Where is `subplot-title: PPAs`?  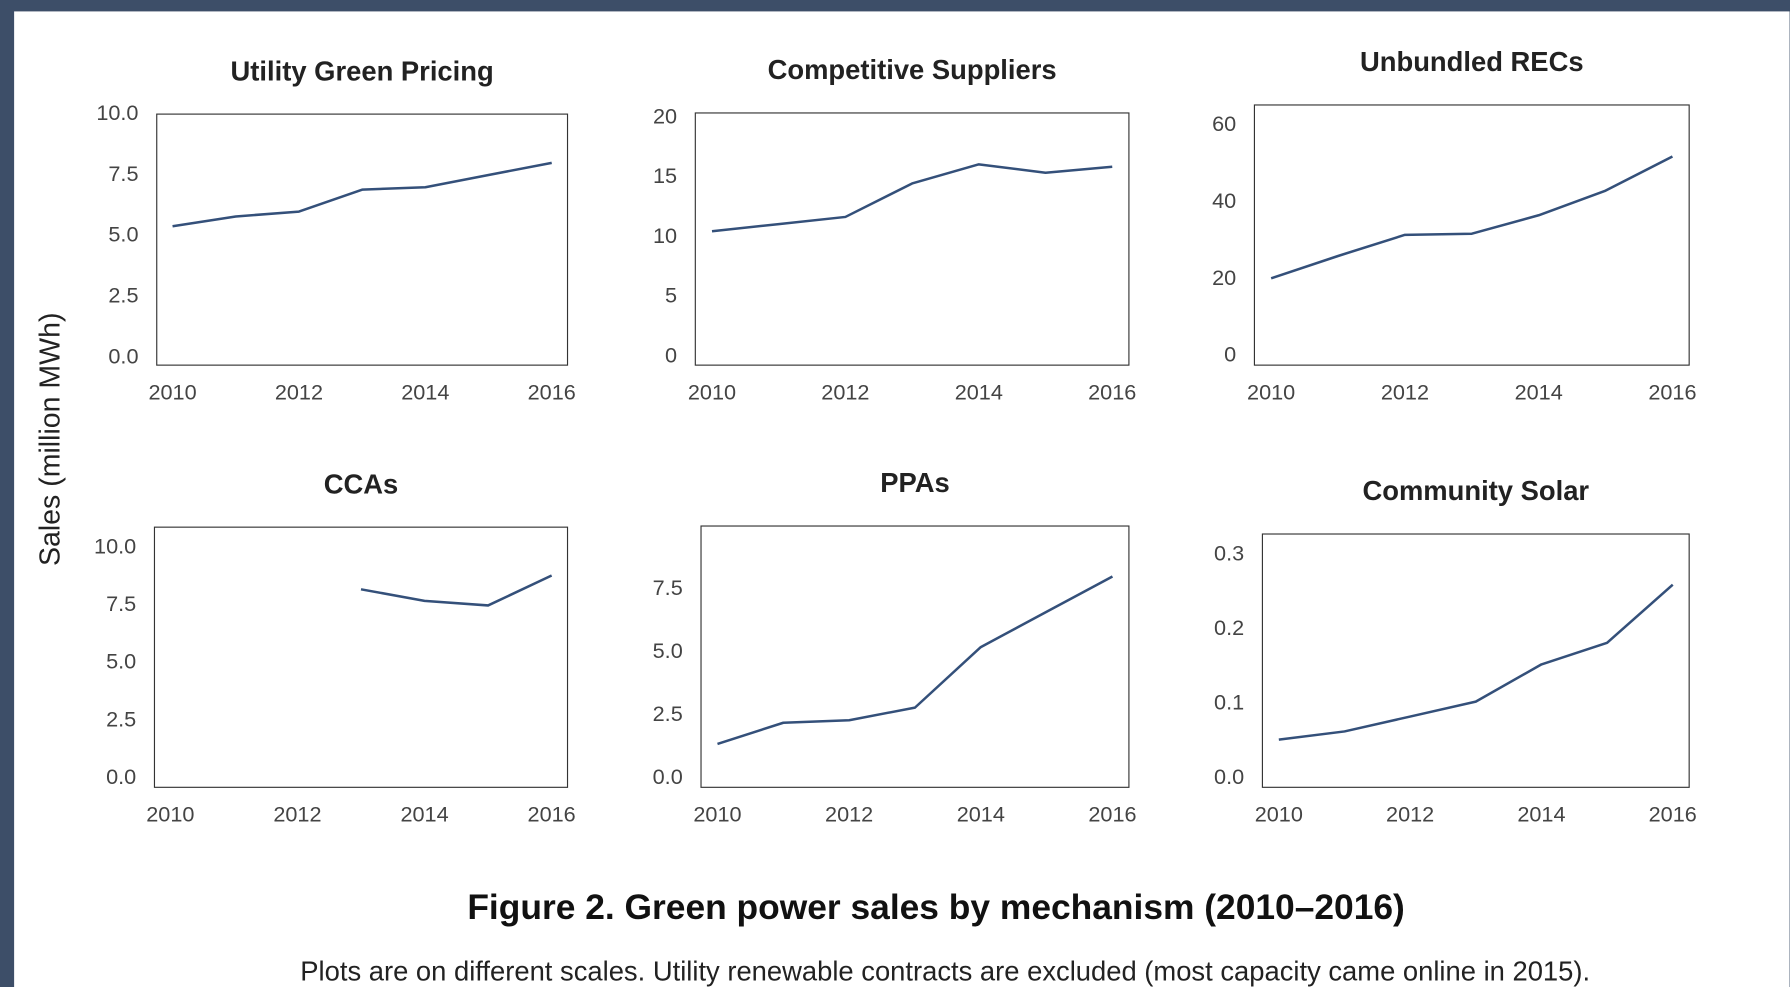
subplot-title: PPAs is located at coordinates (914, 482).